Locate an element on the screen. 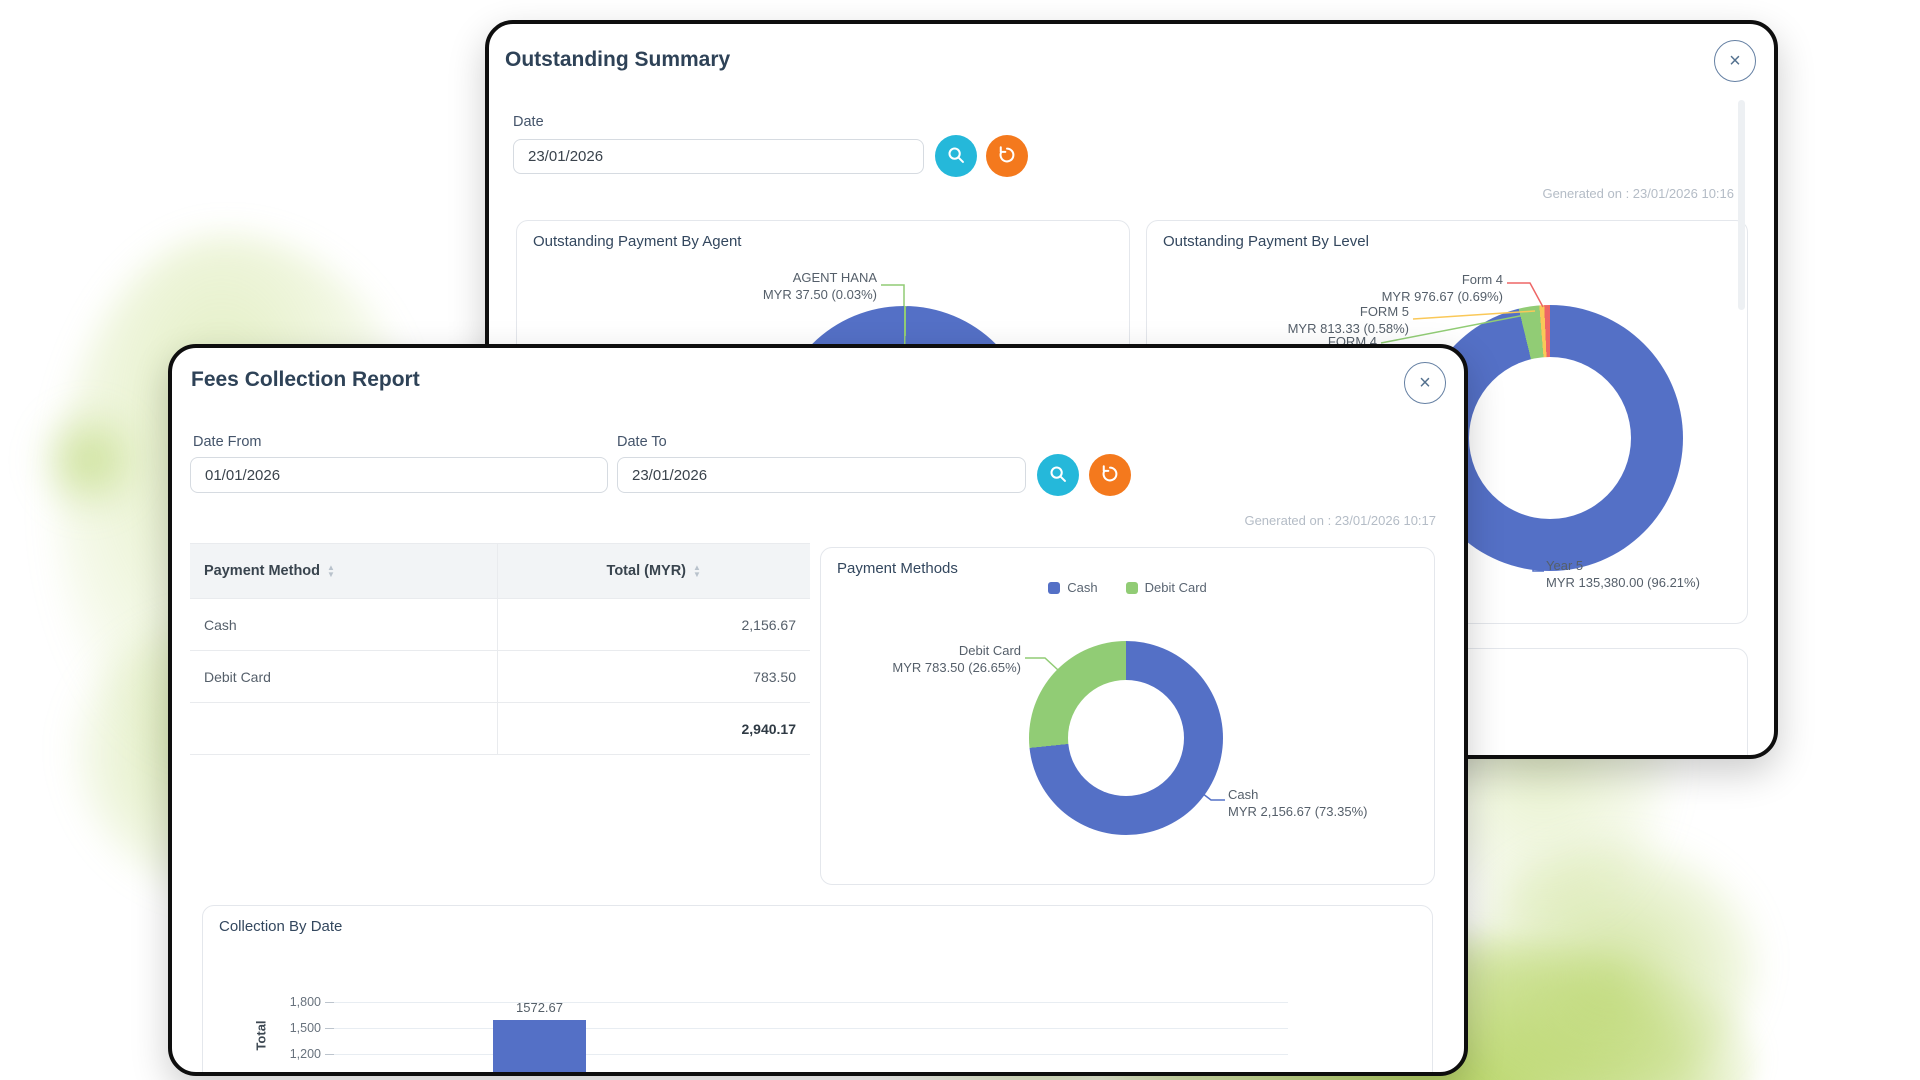  fees-refresh-button is located at coordinates (1110, 475).